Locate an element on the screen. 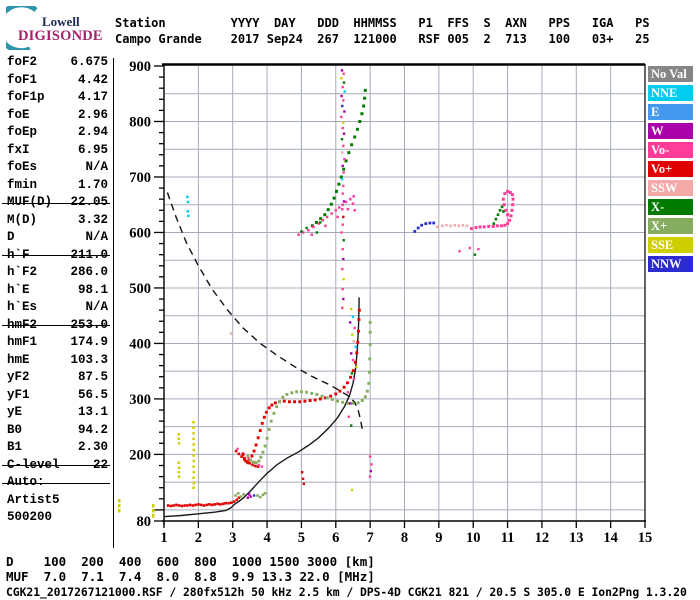  legend-label: SSW is located at coordinates (664, 188).